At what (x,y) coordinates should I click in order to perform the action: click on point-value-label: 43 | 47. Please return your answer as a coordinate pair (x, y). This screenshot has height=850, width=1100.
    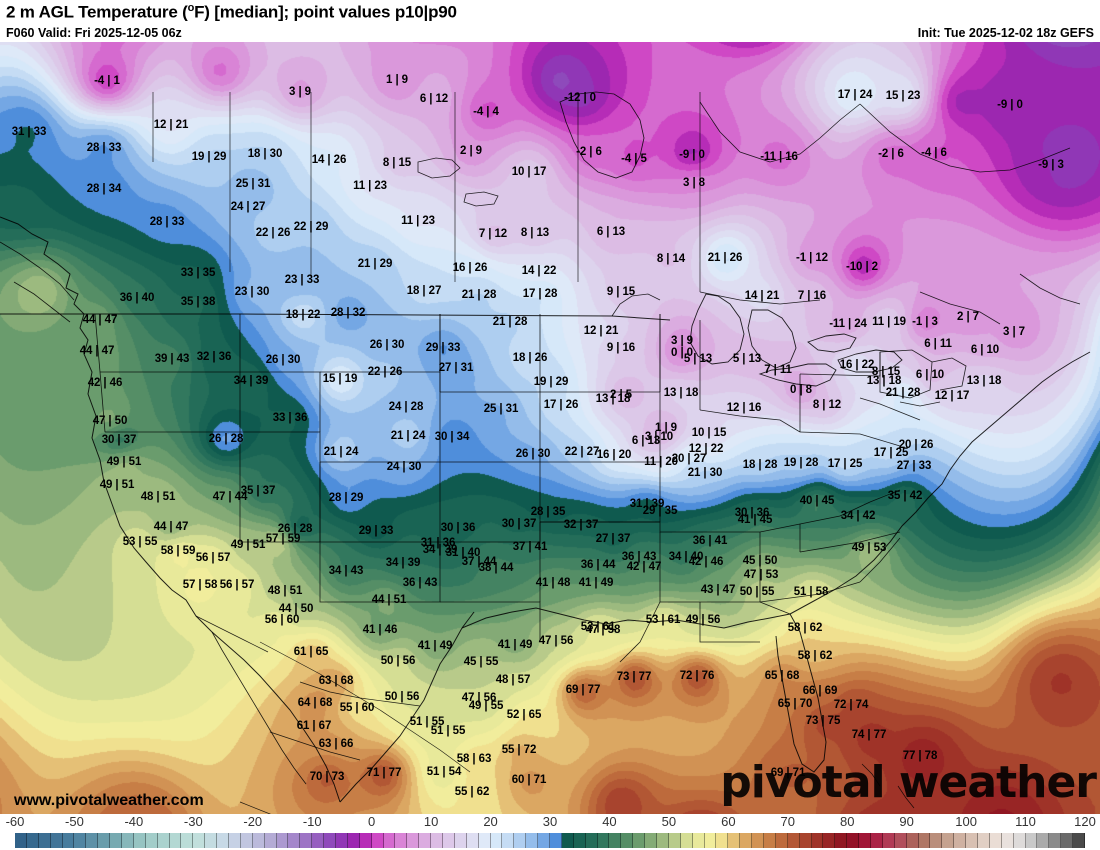
    Looking at the image, I should click on (718, 590).